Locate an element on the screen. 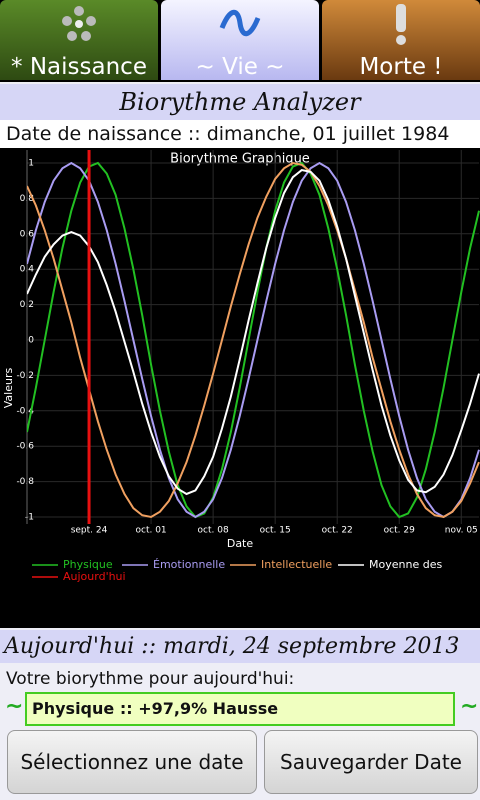 This screenshot has width=480, height=800. app-title: Biorythme Analyzer is located at coordinates (240, 102).